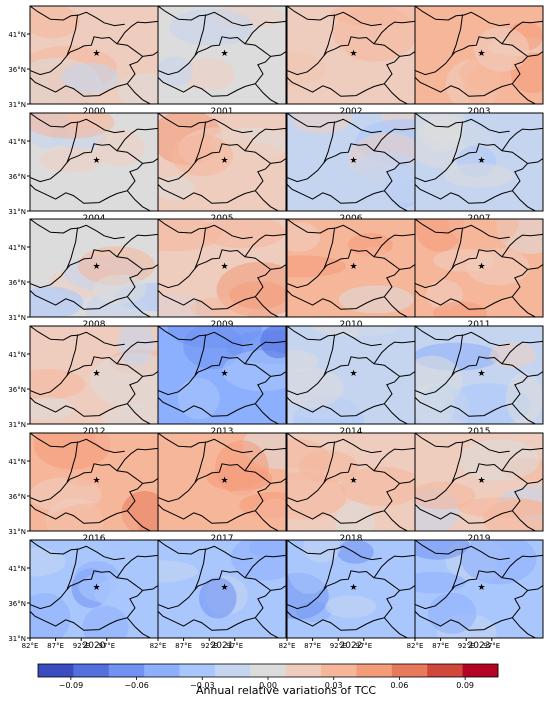 The width and height of the screenshot is (550, 701). I want to click on map-panel: ★ 2019, so click(479, 488).